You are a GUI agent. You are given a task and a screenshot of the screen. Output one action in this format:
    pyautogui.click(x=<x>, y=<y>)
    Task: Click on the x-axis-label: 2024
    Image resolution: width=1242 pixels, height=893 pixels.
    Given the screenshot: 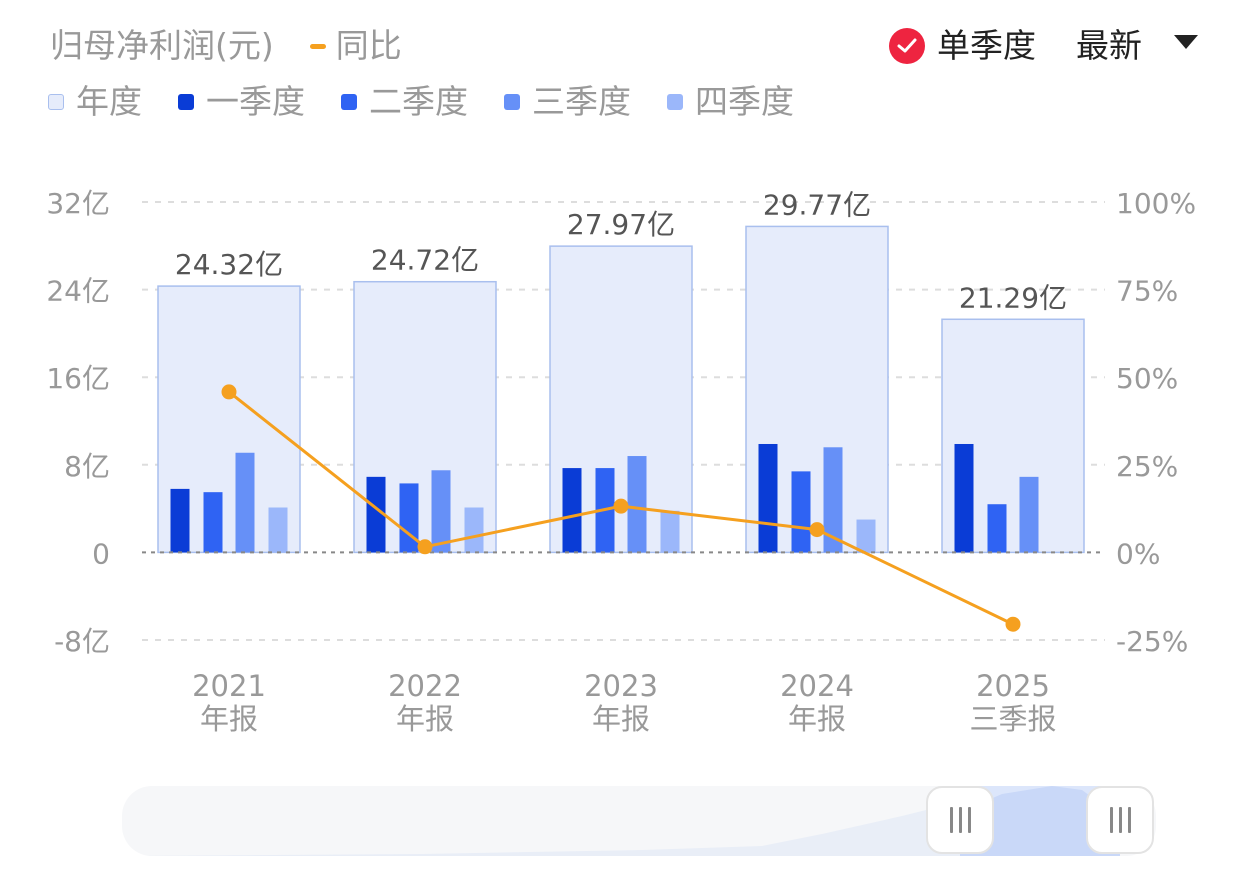 What is the action you would take?
    pyautogui.click(x=817, y=686)
    